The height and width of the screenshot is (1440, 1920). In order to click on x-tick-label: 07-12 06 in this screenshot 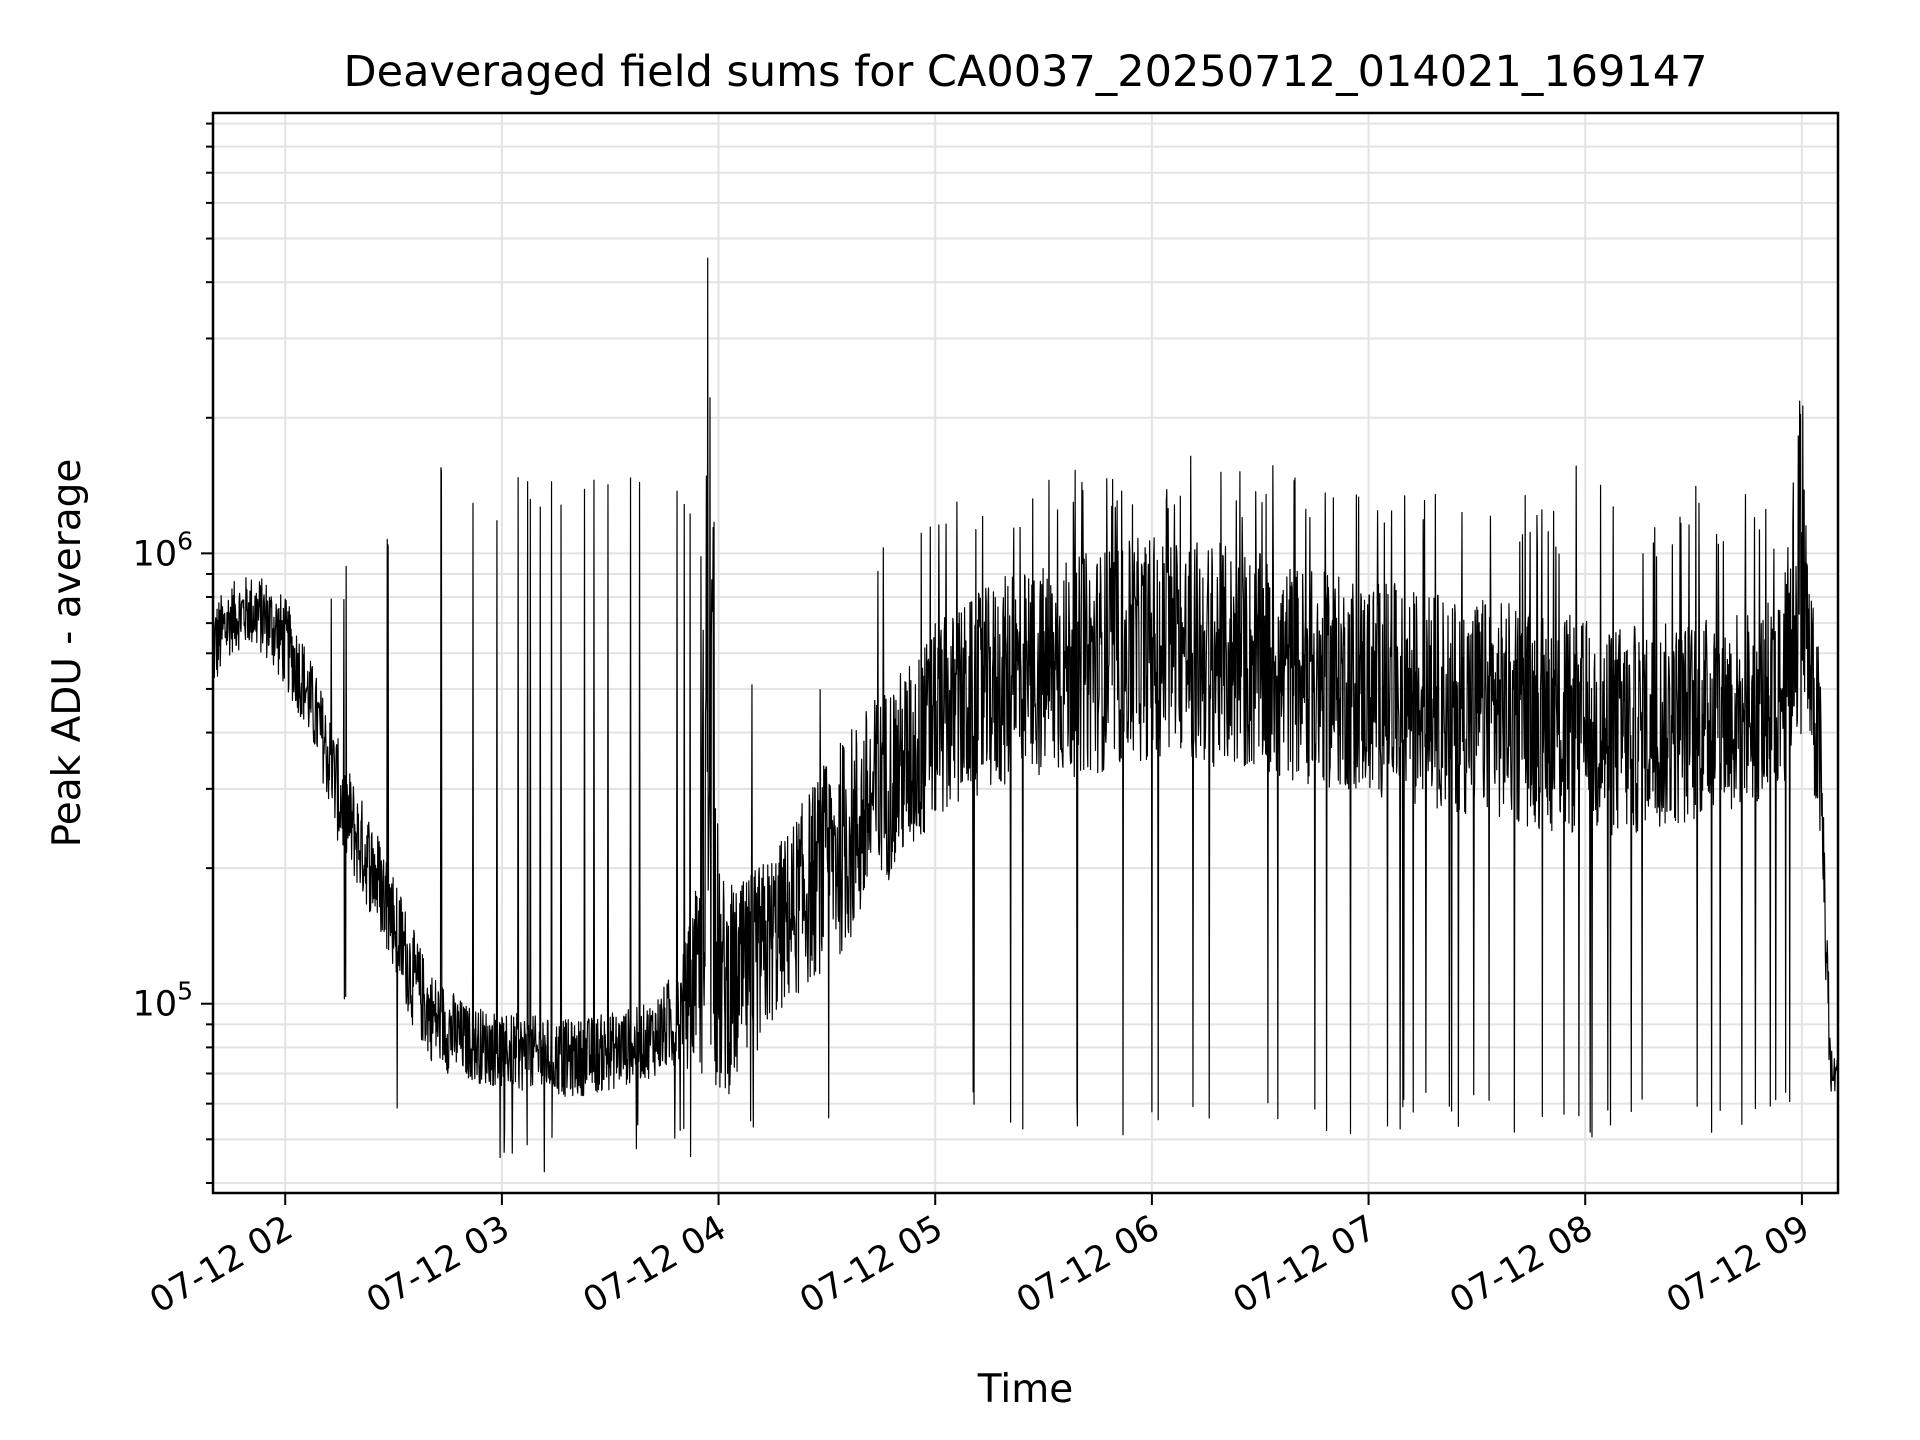, I will do `click(1088, 1264)`.